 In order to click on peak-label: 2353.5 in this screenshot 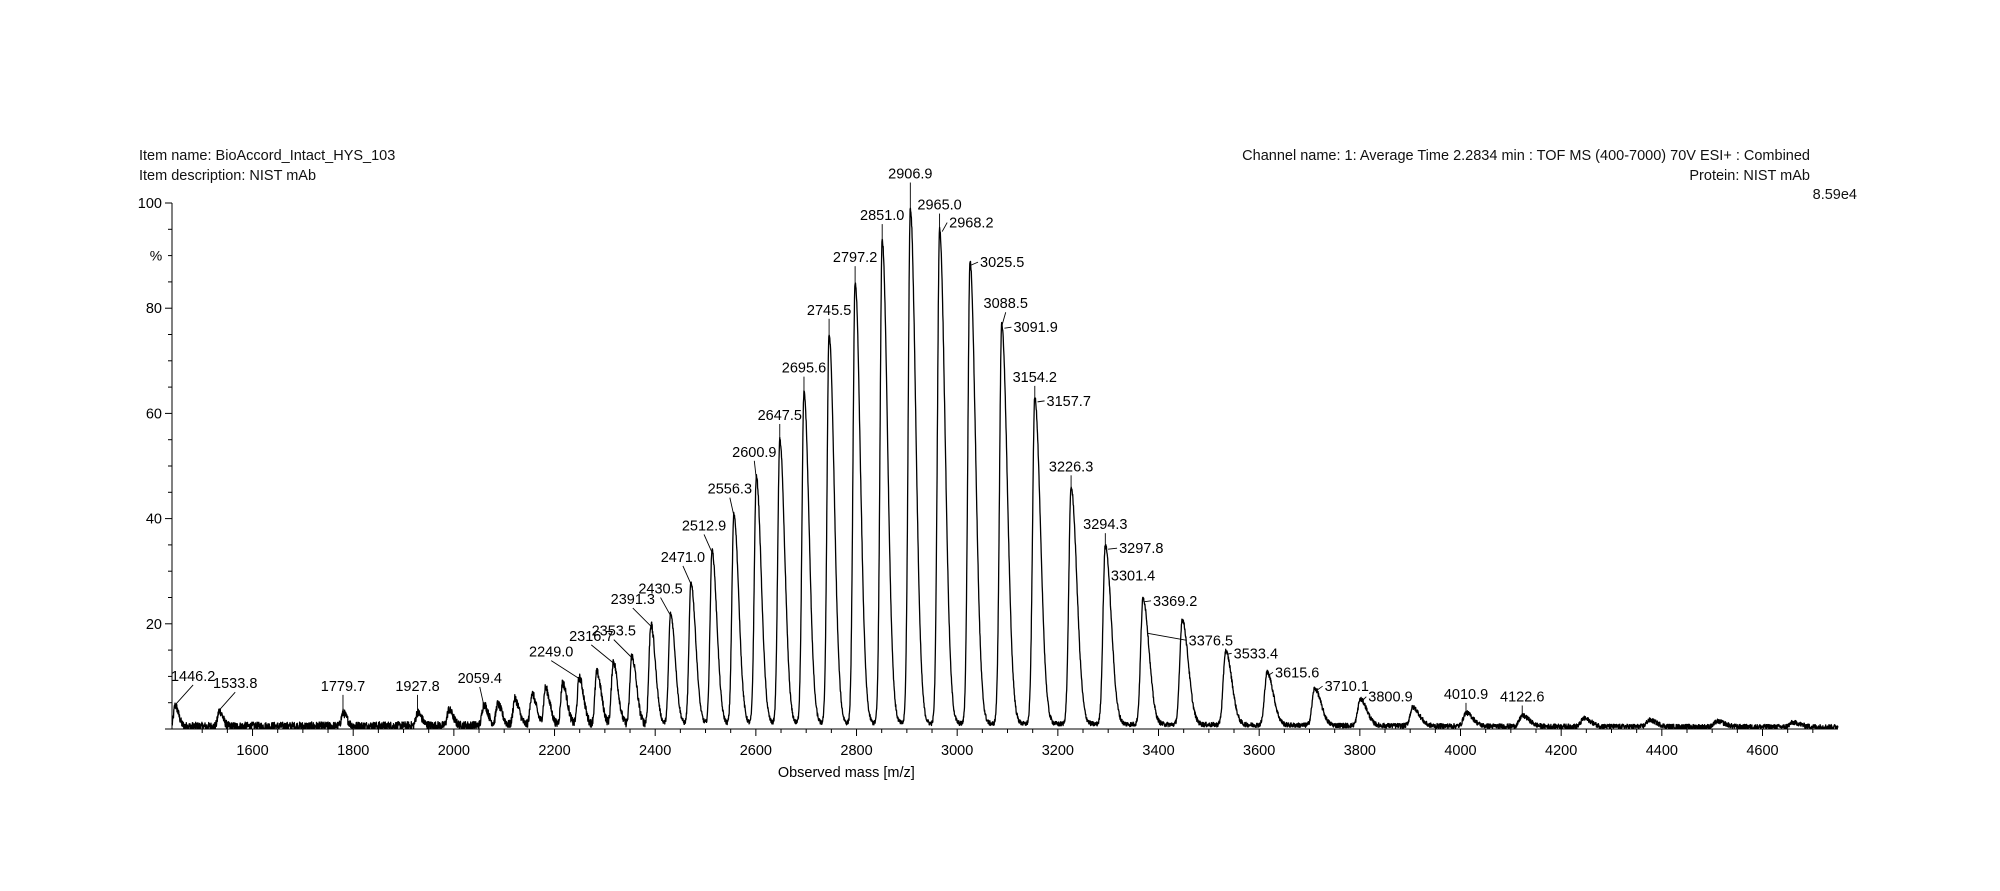, I will do `click(614, 632)`.